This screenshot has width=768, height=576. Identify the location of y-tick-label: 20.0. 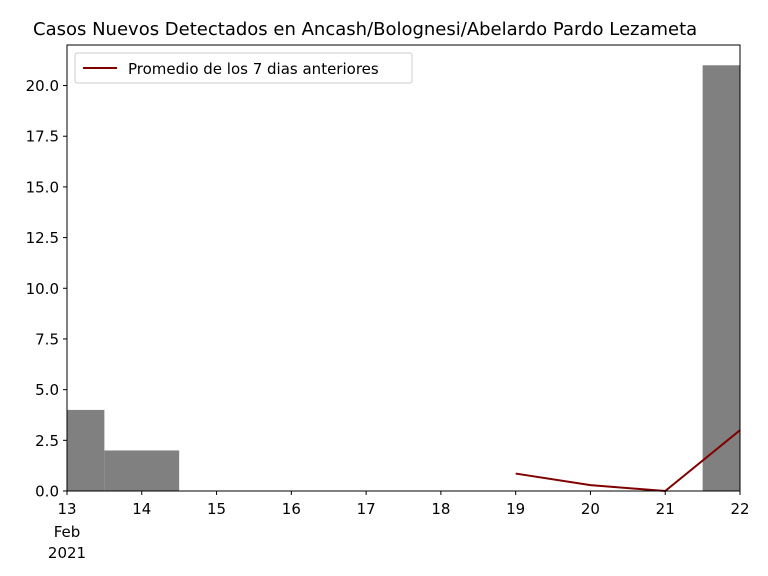
(42, 86).